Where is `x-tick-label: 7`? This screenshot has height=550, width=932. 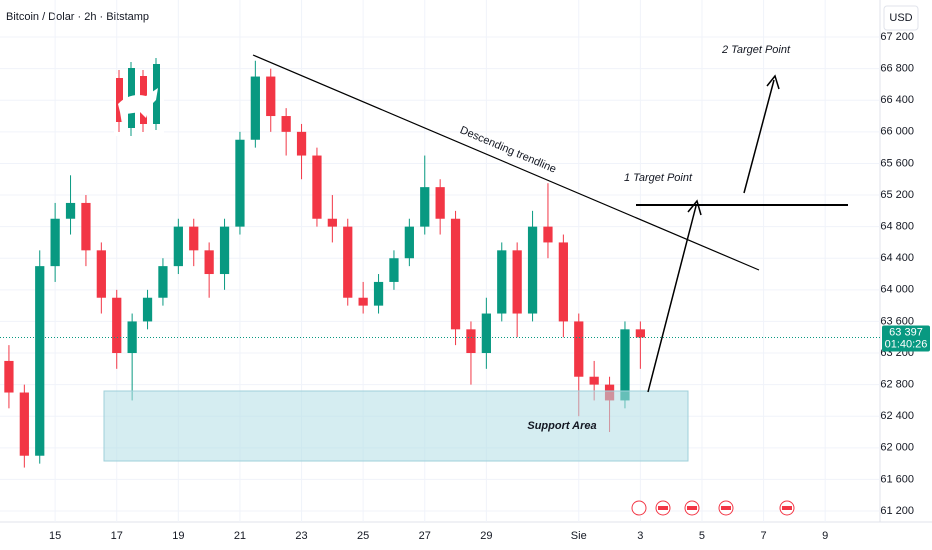
x-tick-label: 7 is located at coordinates (764, 536).